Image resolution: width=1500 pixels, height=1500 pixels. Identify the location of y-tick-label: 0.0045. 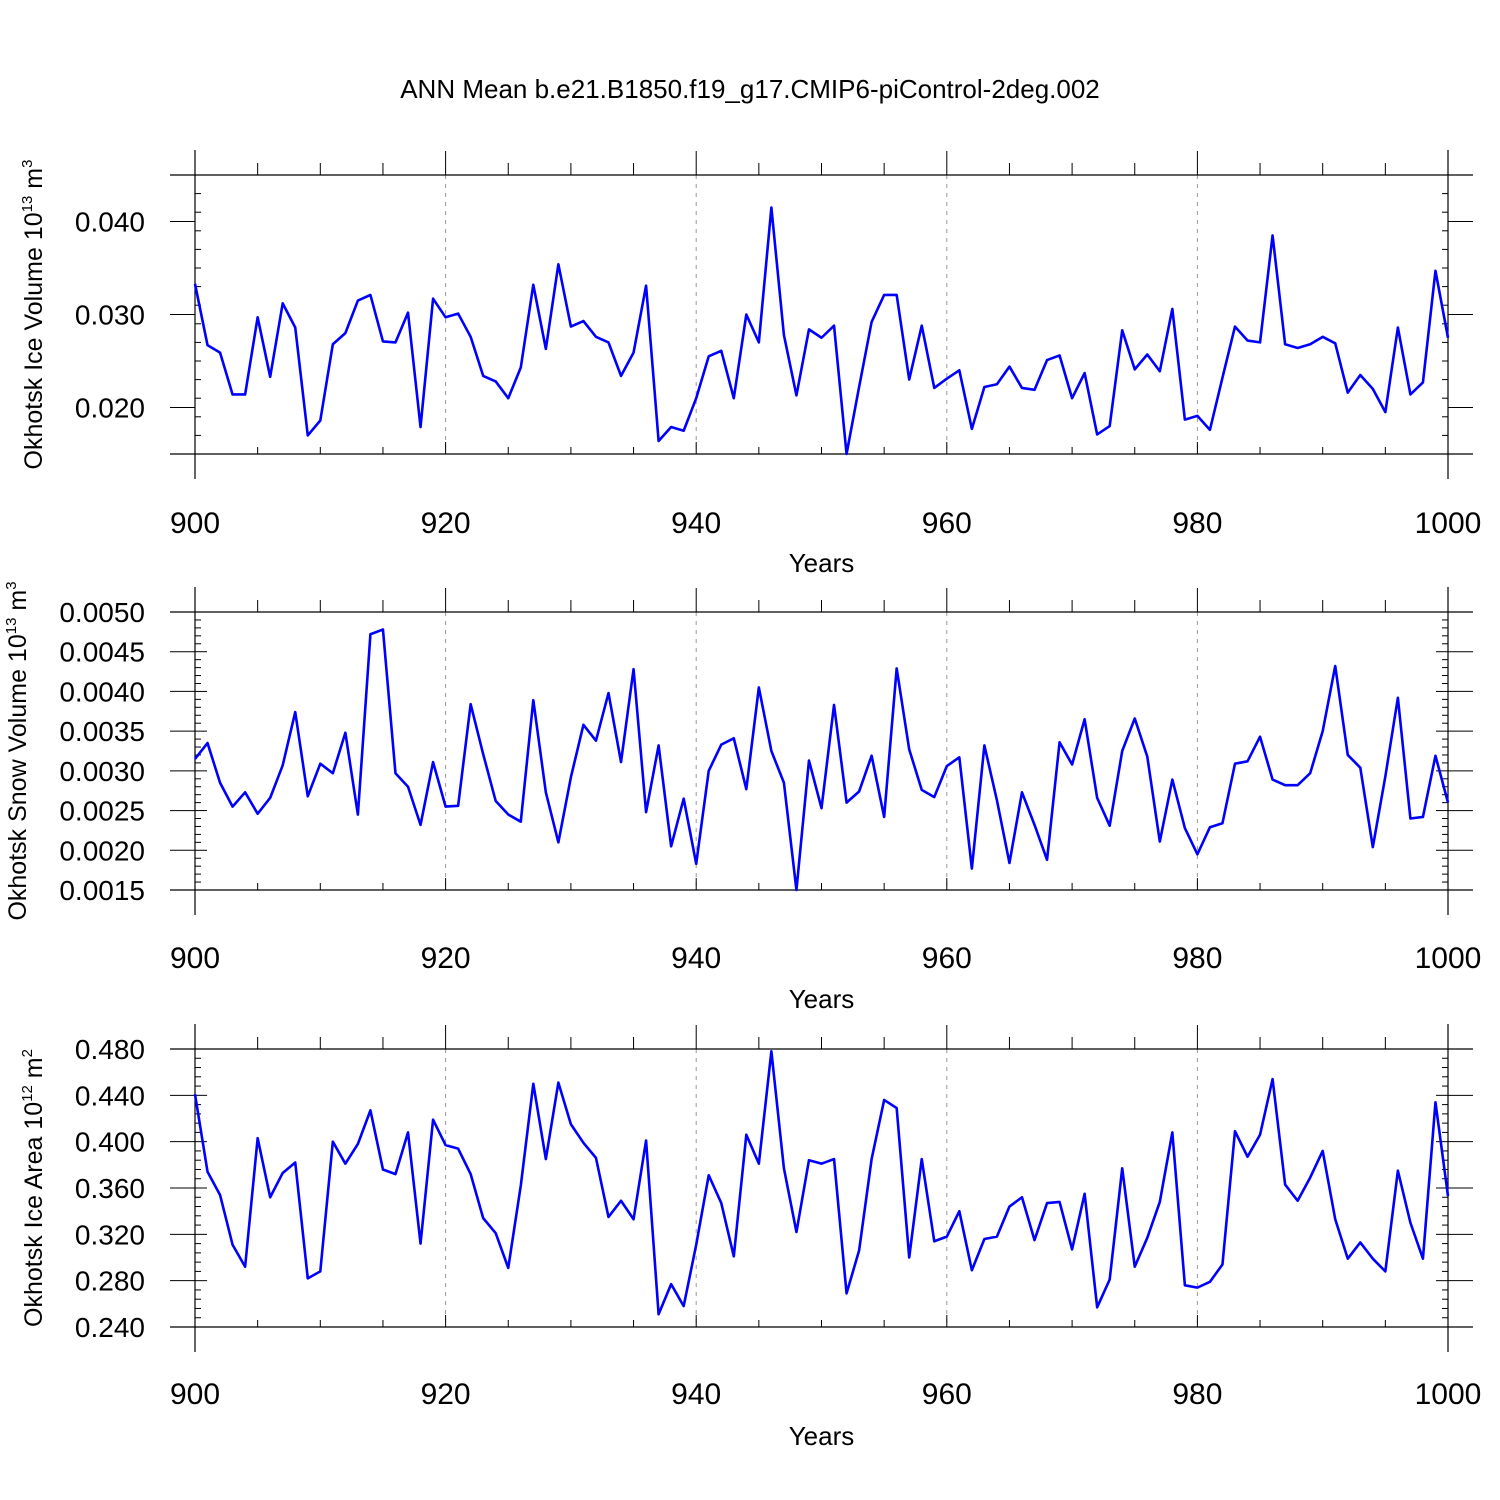
(102, 652).